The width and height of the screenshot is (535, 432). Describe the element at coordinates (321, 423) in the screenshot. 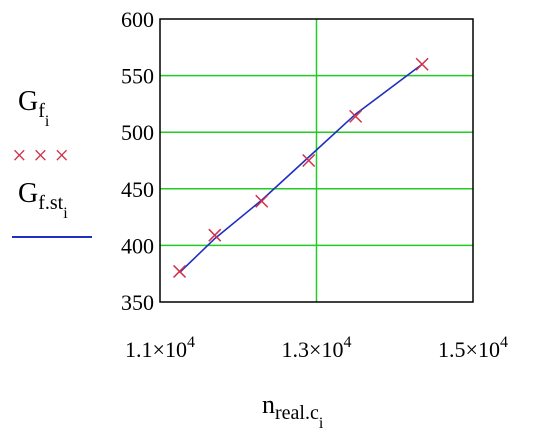

I see `x-axis-label-subsub: i` at that location.